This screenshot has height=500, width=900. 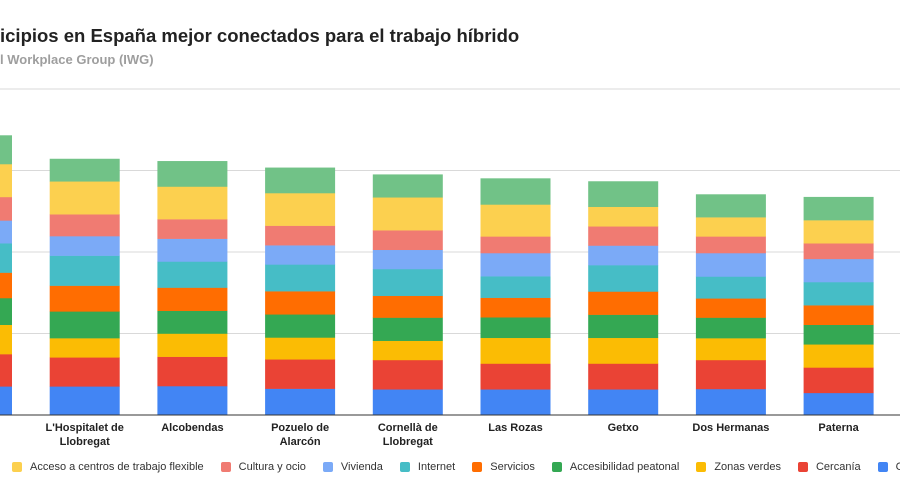 I want to click on legend-label: Zonas verdes, so click(x=747, y=467).